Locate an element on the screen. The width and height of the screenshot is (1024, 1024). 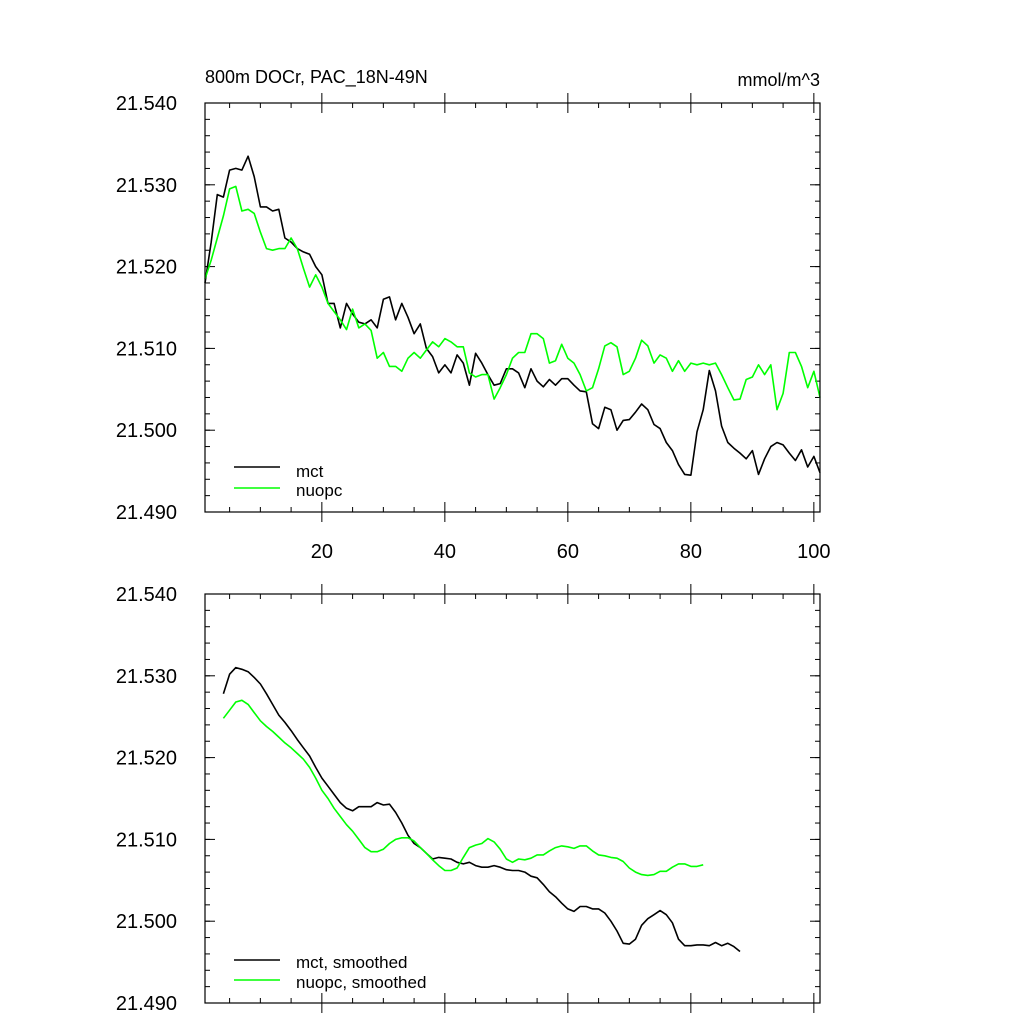
panel-1-title: 800m DOCr, PAC_18N-49N is located at coordinates (316, 77).